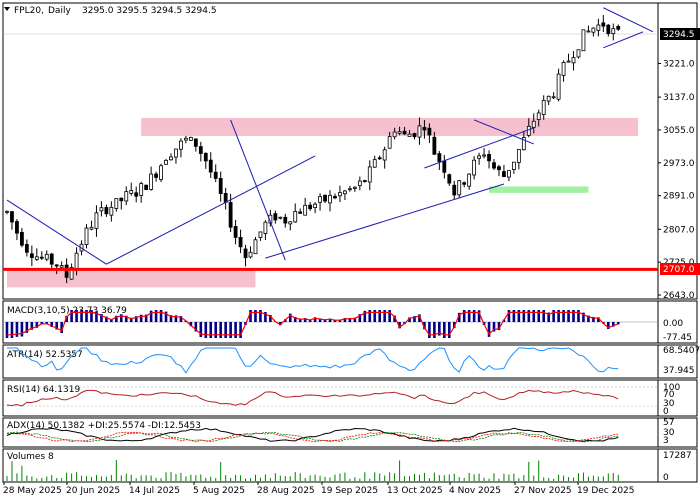  I want to click on macd-pane: MACD(3,10,5) 23.73 36.79 0.00 -77.45, so click(347, 324).